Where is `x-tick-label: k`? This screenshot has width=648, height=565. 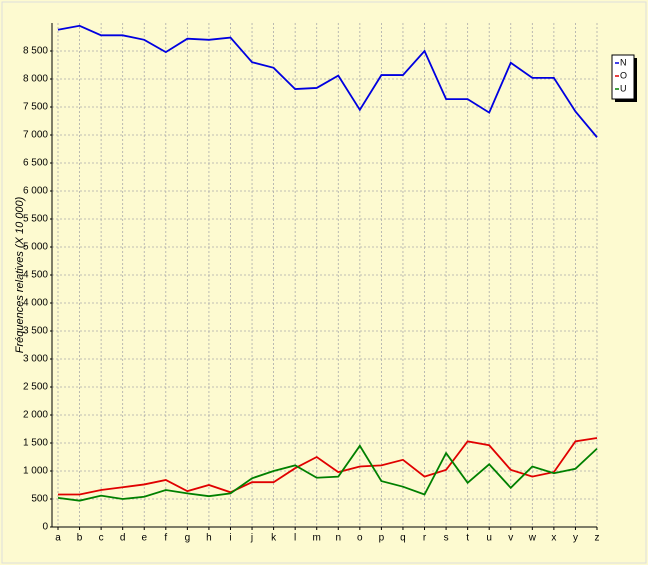
x-tick-label: k is located at coordinates (274, 538).